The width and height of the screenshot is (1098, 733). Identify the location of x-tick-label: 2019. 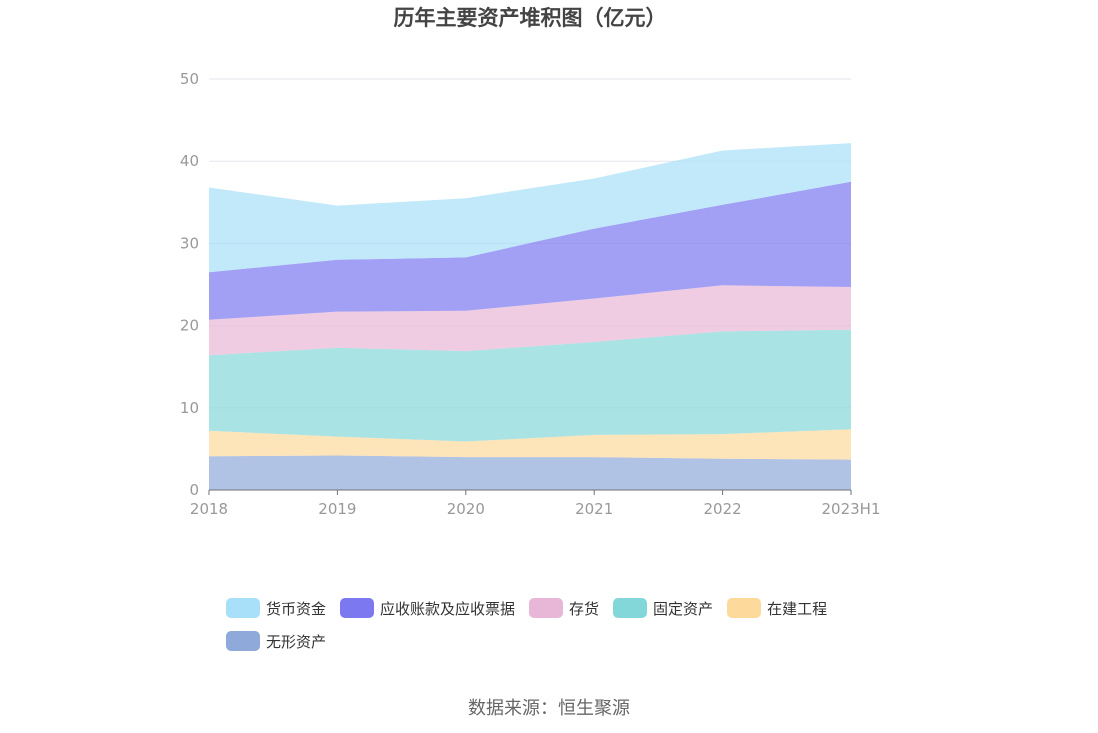
(337, 509).